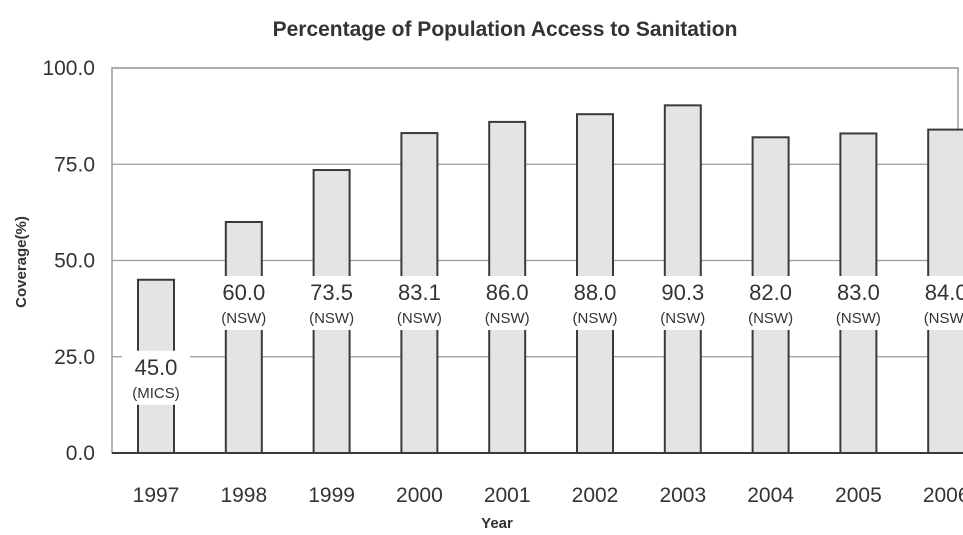 The image size is (963, 535). Describe the element at coordinates (682, 495) in the screenshot. I see `x-tick-label: 2003` at that location.